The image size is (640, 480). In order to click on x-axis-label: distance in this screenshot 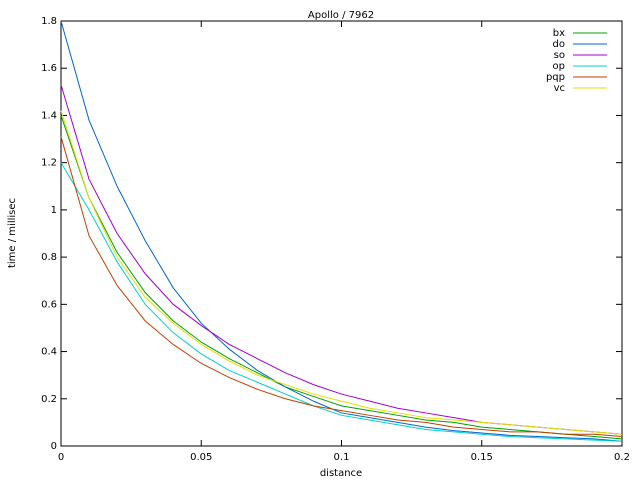, I will do `click(341, 473)`.